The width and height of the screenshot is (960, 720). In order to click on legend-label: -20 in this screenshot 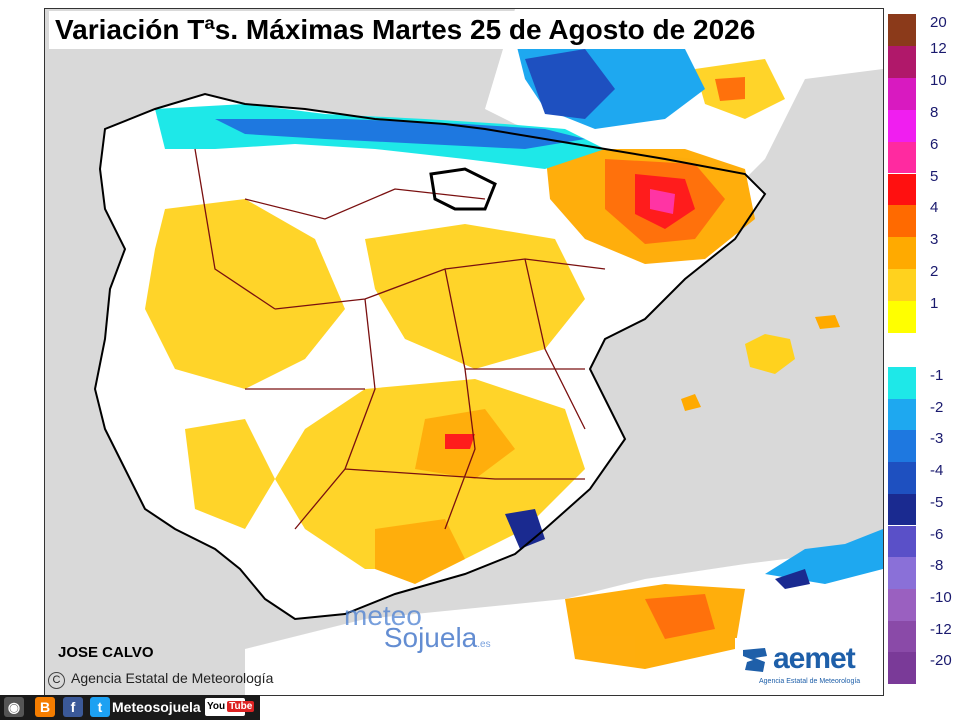, I will do `click(941, 661)`.